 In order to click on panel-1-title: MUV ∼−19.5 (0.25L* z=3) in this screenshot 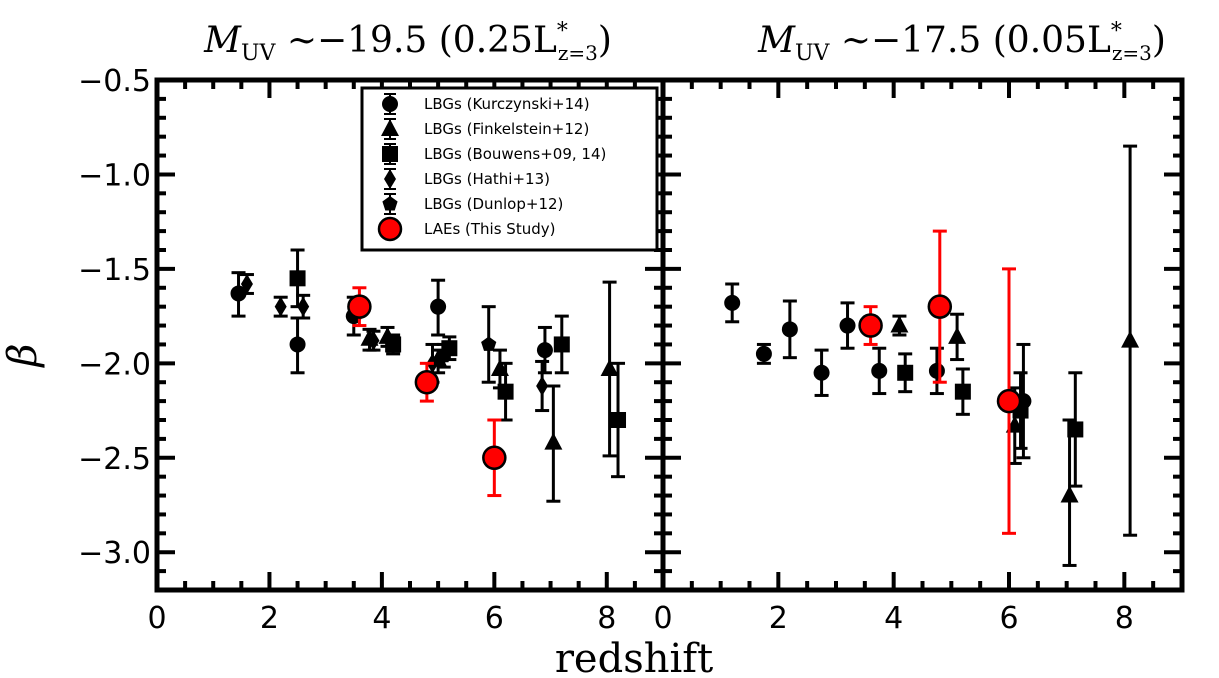, I will do `click(407, 42)`.